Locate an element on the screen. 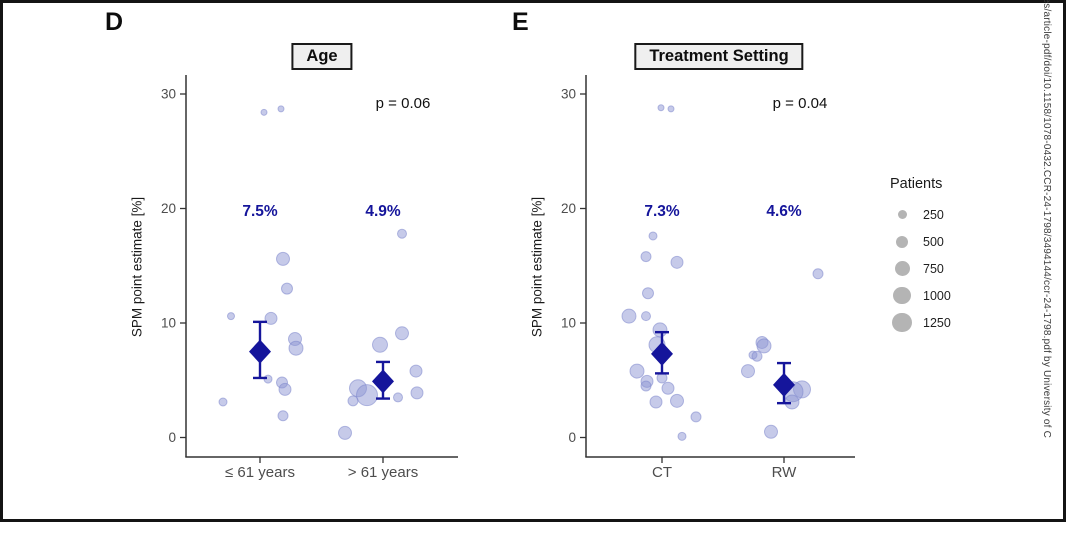 The image size is (1080, 539). legend-item: 1000 is located at coordinates (950, 295).